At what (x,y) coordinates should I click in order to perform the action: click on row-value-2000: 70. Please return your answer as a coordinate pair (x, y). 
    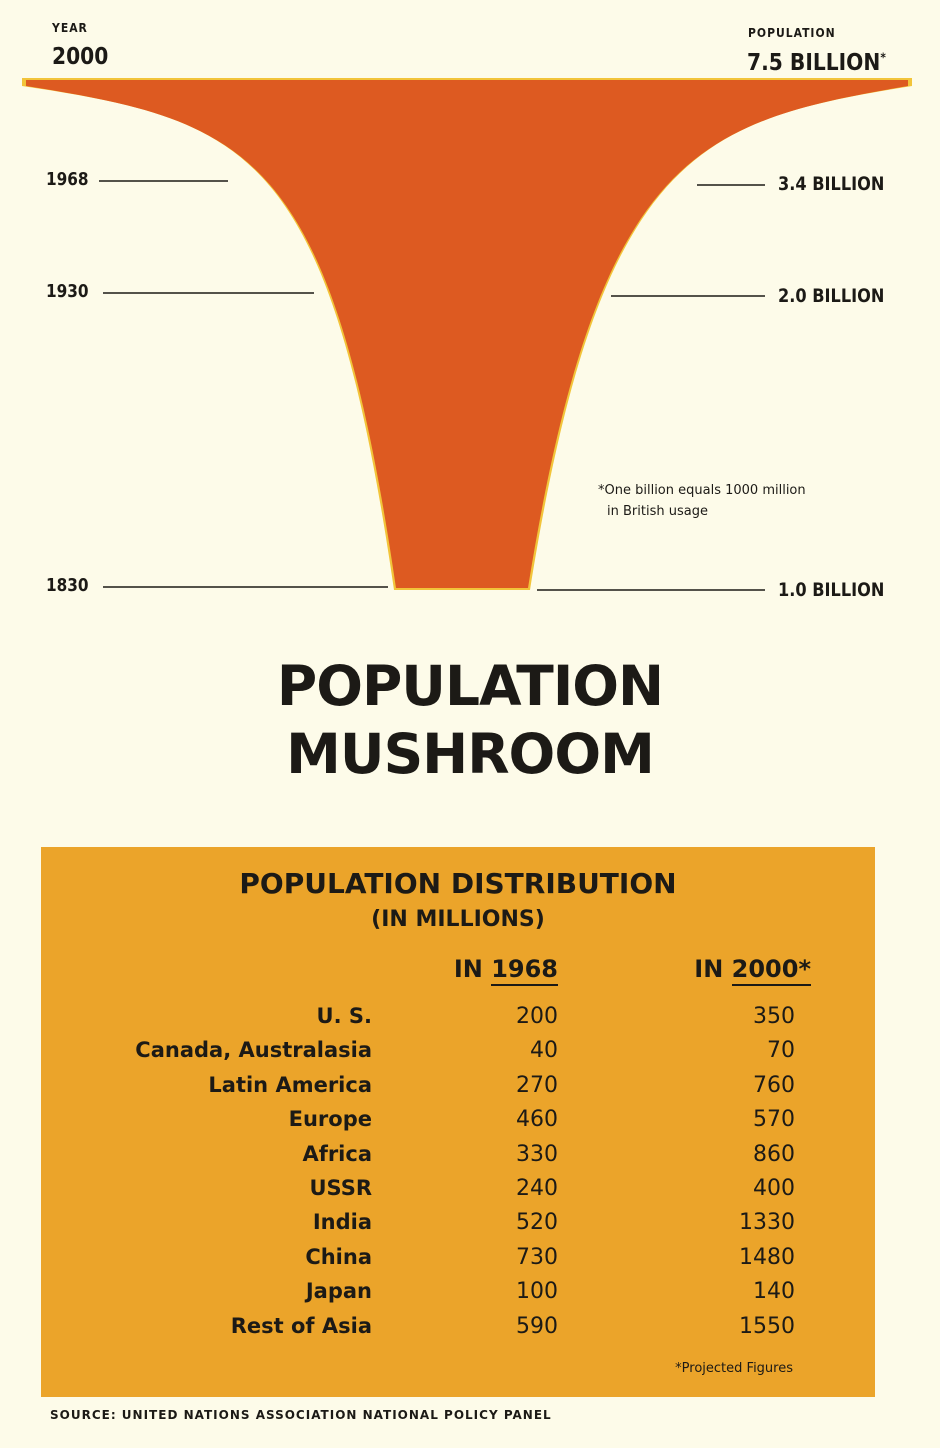
    Looking at the image, I should click on (781, 1051).